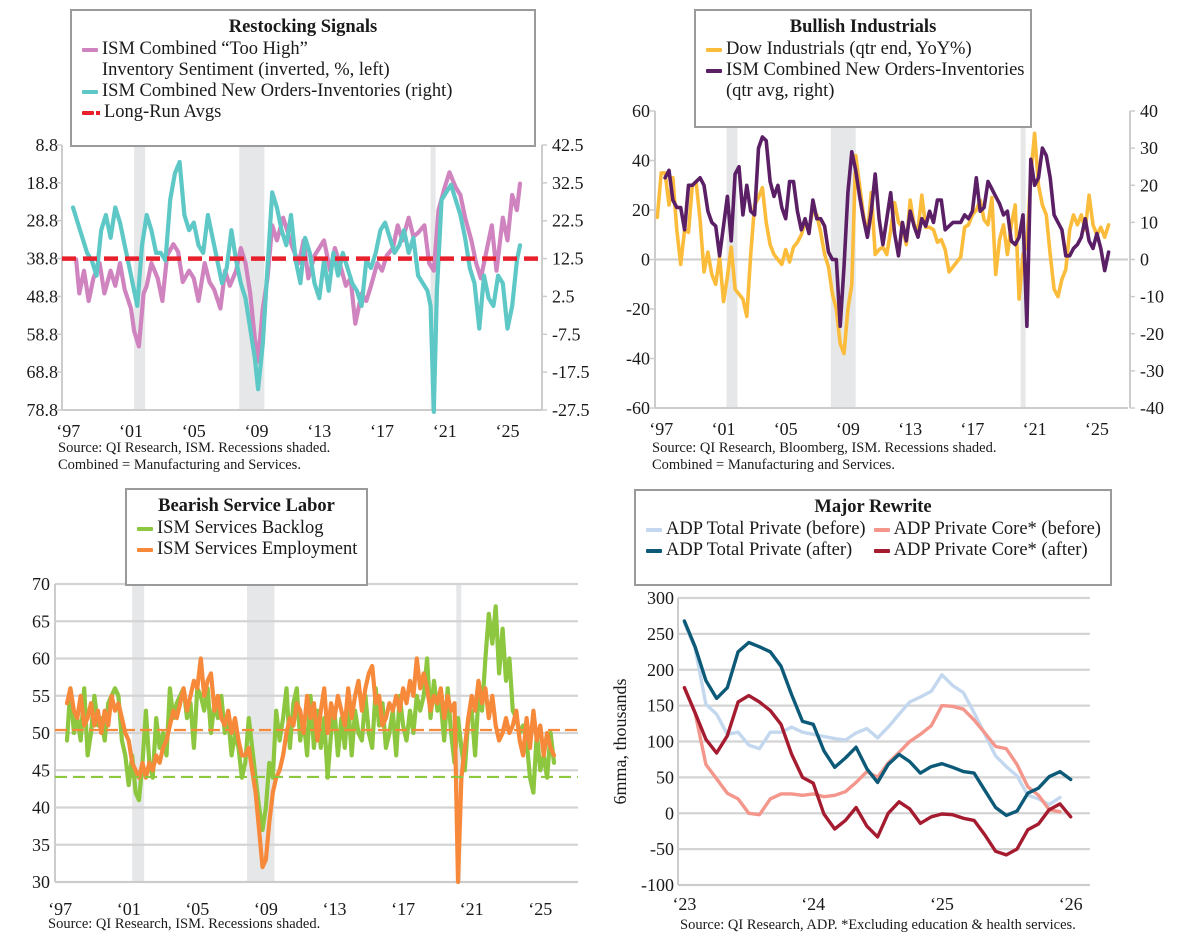 The width and height of the screenshot is (1200, 951). Describe the element at coordinates (433, 277) in the screenshot. I see `recession-shade` at that location.